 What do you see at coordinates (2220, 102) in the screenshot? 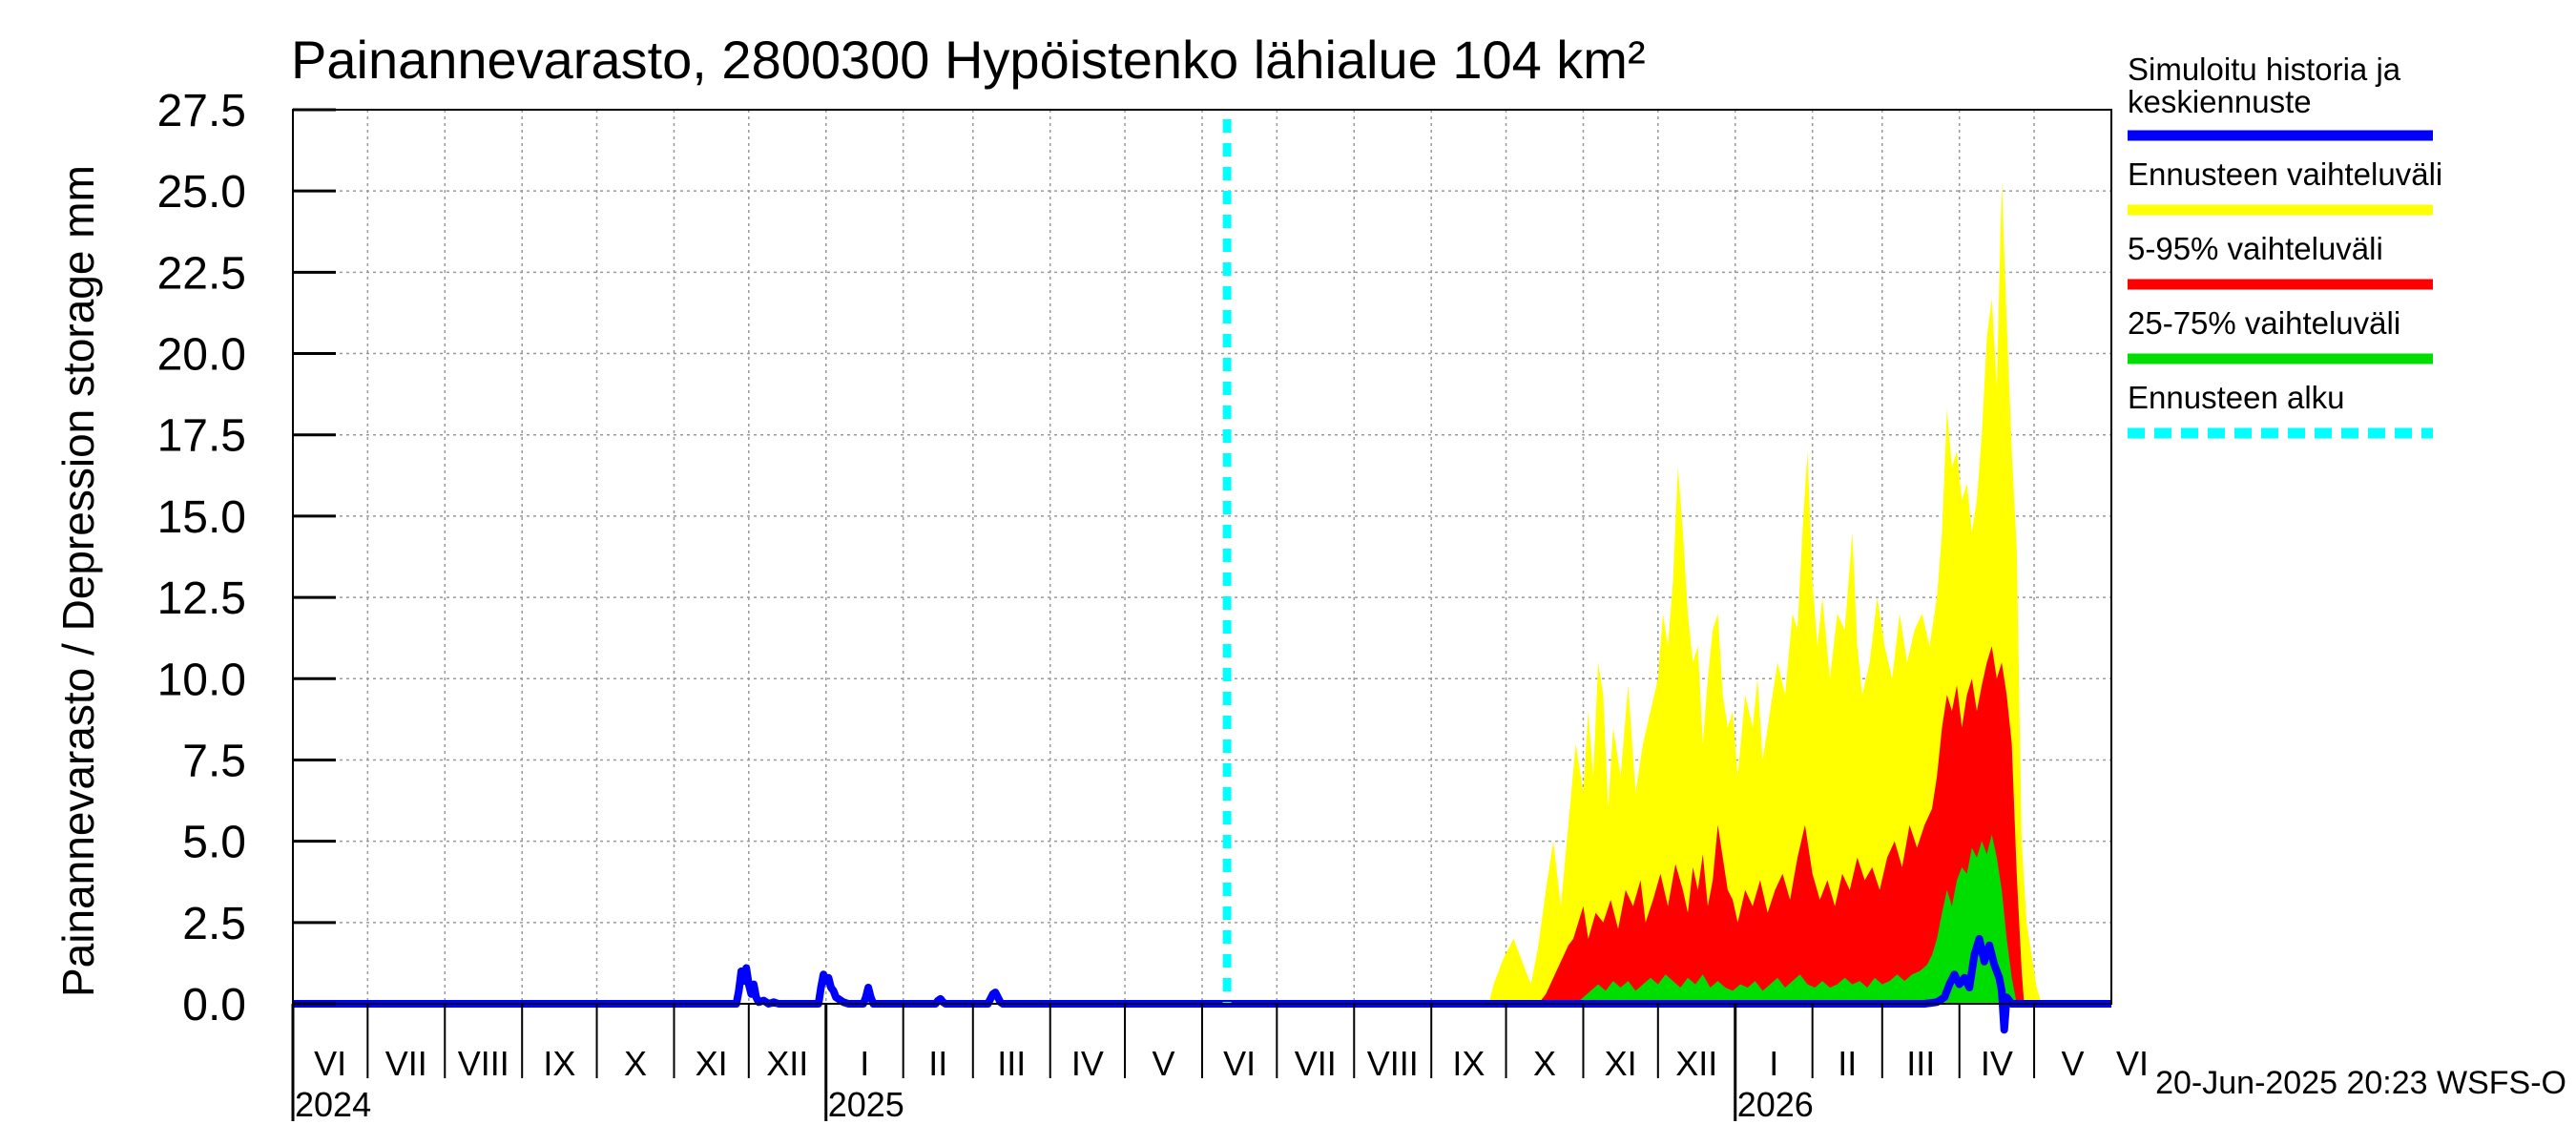
I see `legend-label-line2: keskiennuste` at bounding box center [2220, 102].